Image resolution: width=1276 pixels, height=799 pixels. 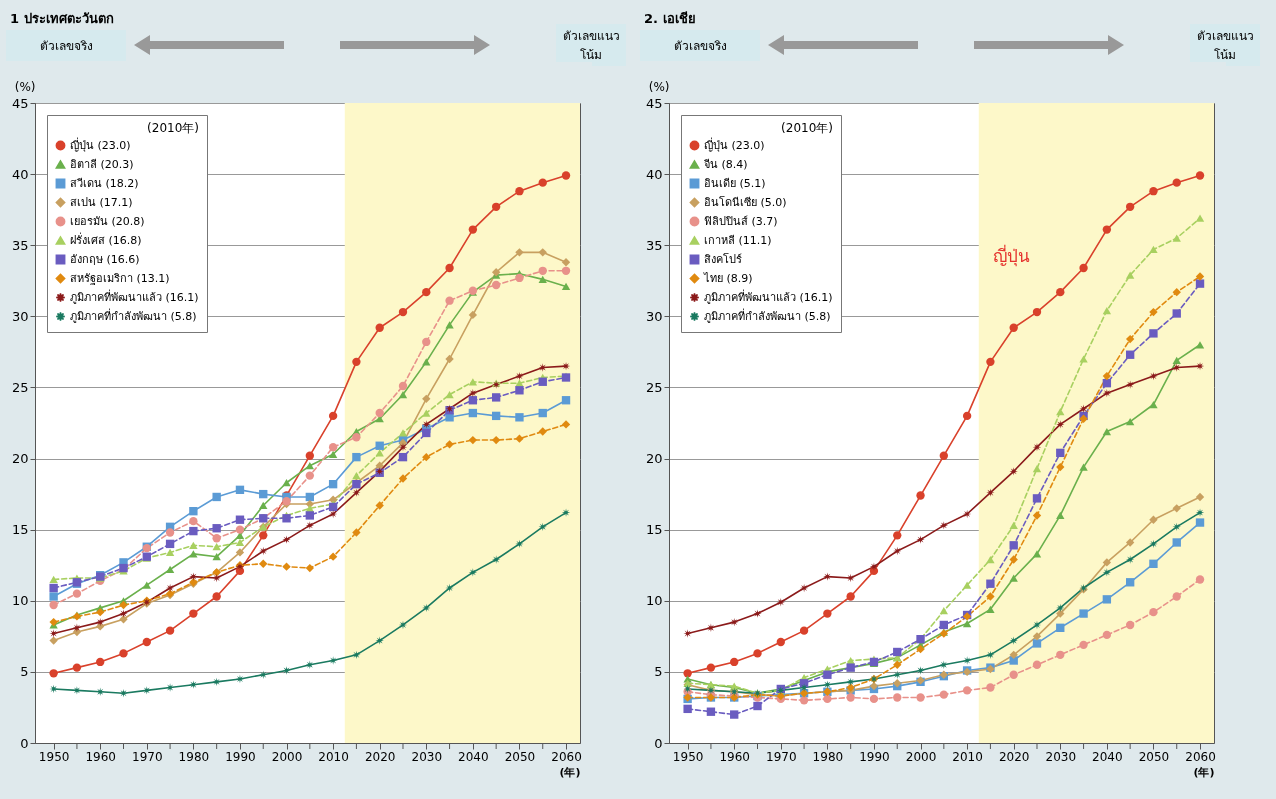 What do you see at coordinates (725, 164) in the screenshot?
I see `legend-label: จีน (8.4)` at bounding box center [725, 164].